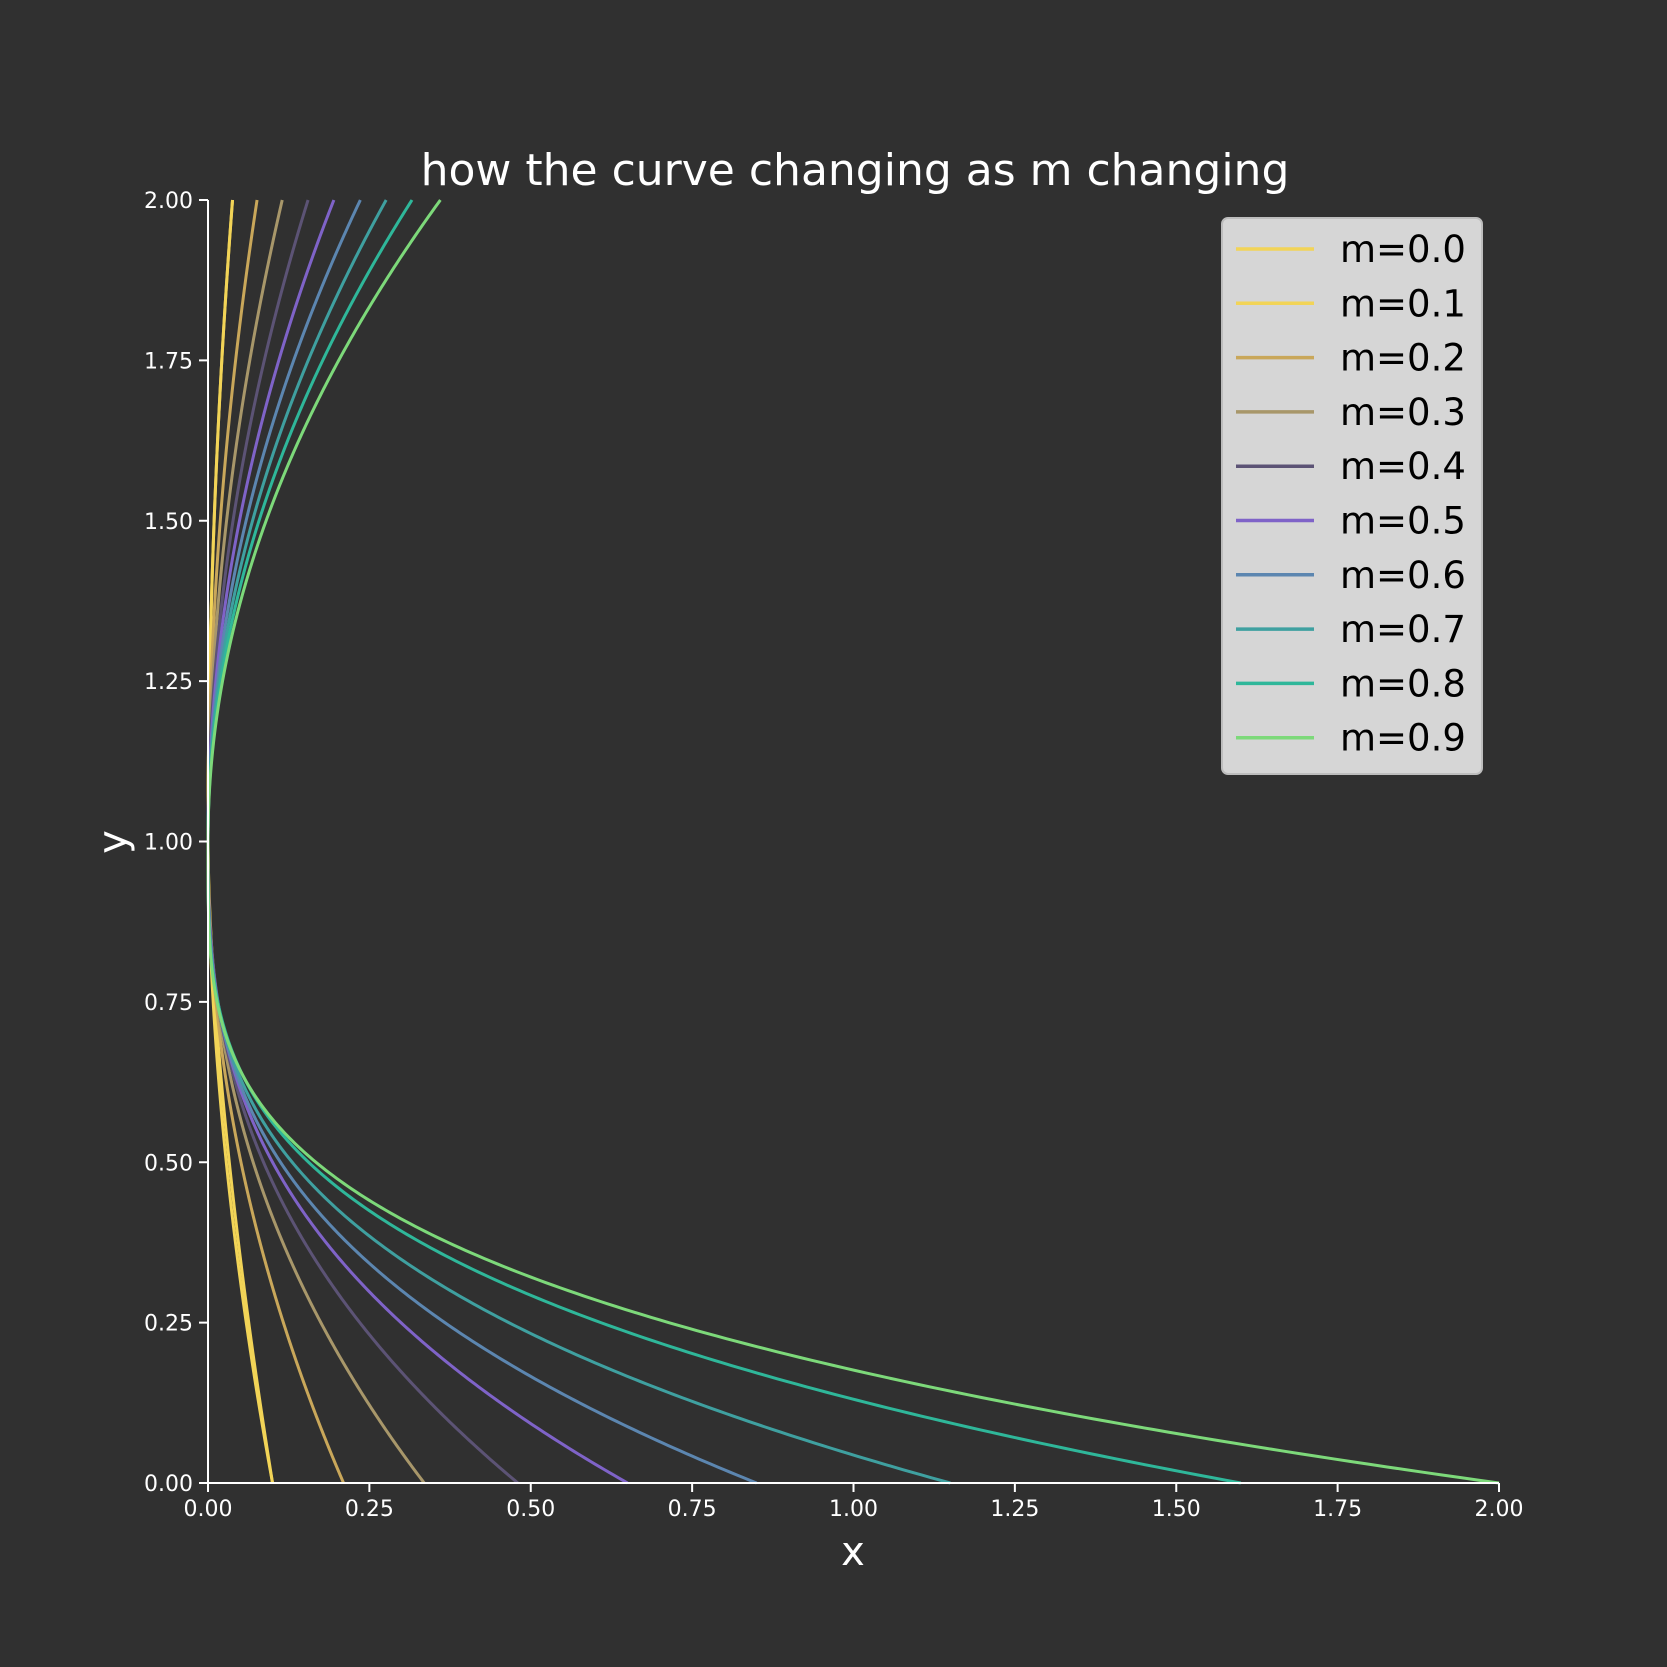 This screenshot has height=1667, width=1667. What do you see at coordinates (1403, 412) in the screenshot?
I see `legend-label: m=0.3` at bounding box center [1403, 412].